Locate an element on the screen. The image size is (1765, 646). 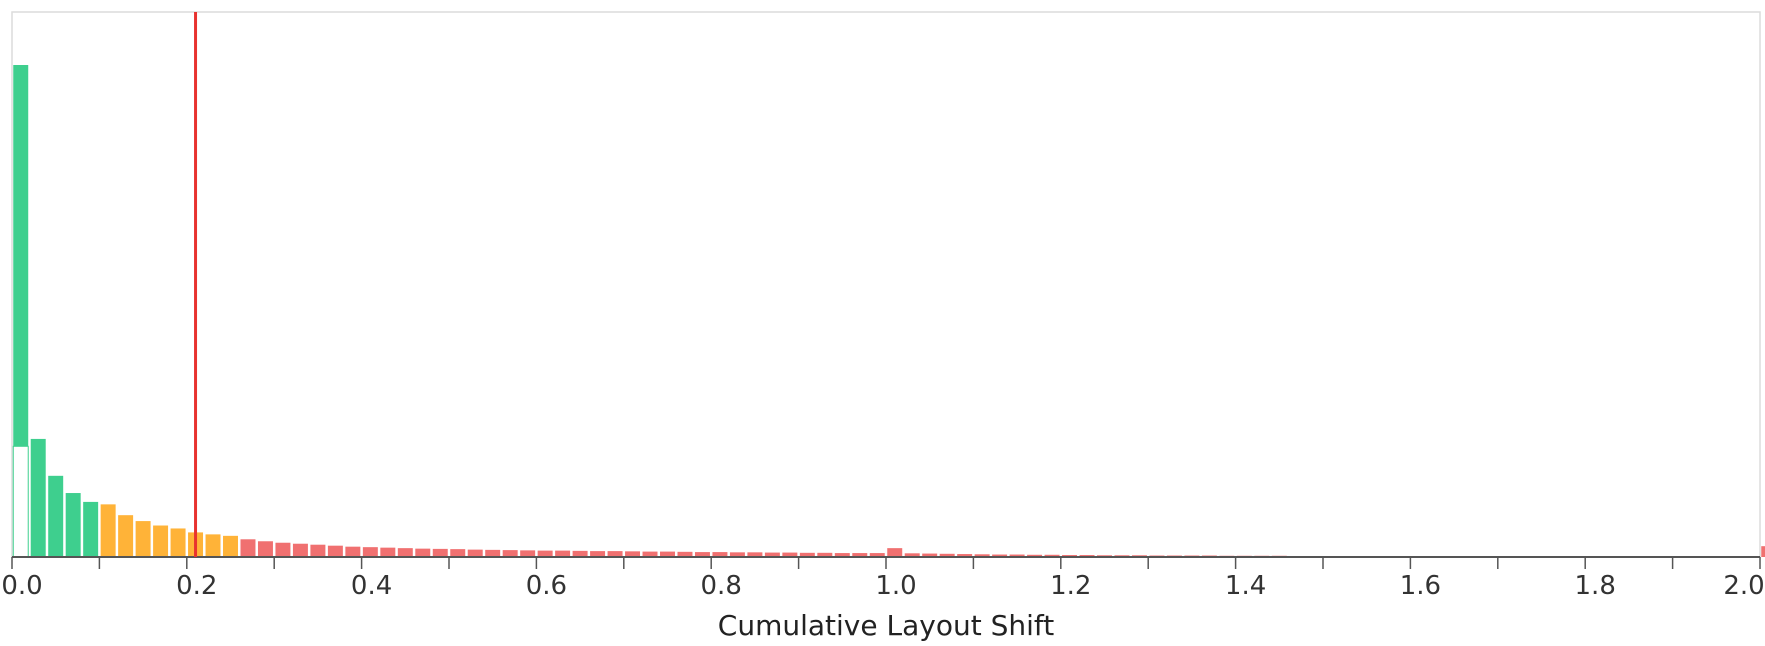
x-tick-label: 1.8 is located at coordinates (1595, 586).